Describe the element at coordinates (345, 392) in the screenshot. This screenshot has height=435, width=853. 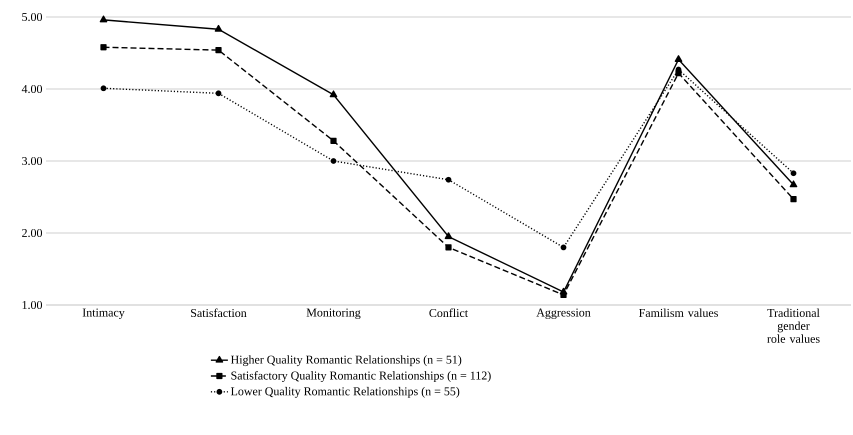
I see `legend-label: Lower Quality Romantic Relationships (n = 55)` at that location.